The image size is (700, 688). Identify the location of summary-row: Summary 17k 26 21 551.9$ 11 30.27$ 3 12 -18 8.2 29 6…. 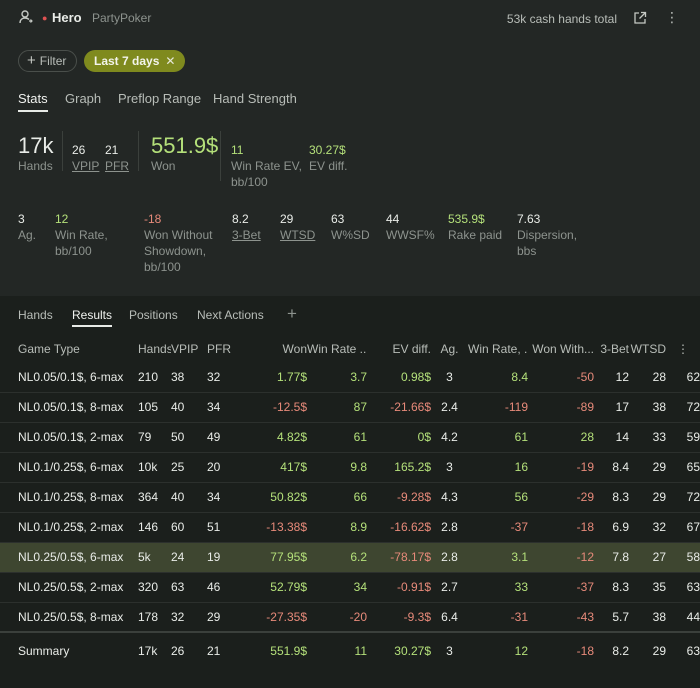
(350, 649).